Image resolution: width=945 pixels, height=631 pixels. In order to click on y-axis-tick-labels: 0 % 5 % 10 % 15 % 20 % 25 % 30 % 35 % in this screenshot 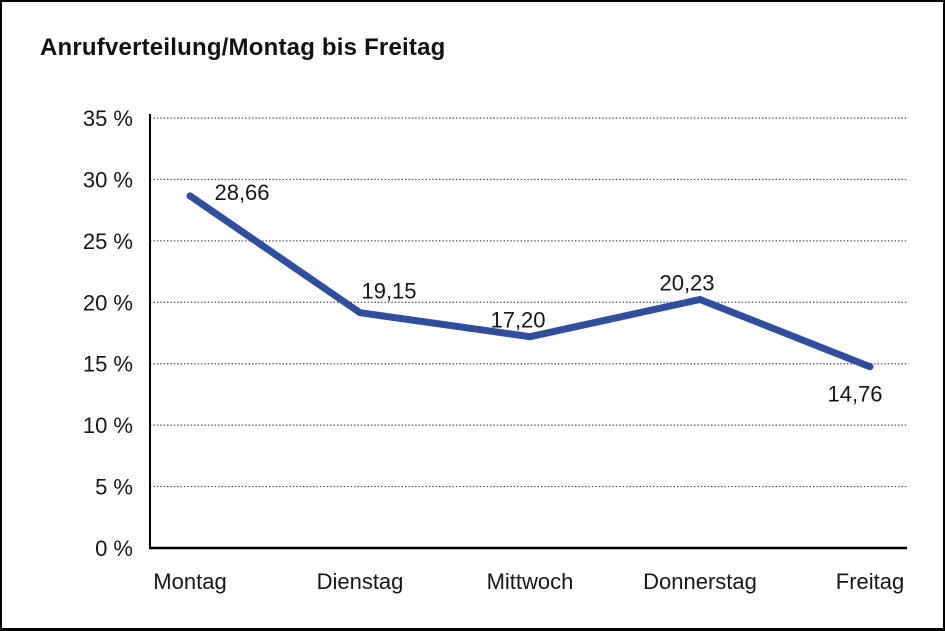, I will do `click(108, 333)`.